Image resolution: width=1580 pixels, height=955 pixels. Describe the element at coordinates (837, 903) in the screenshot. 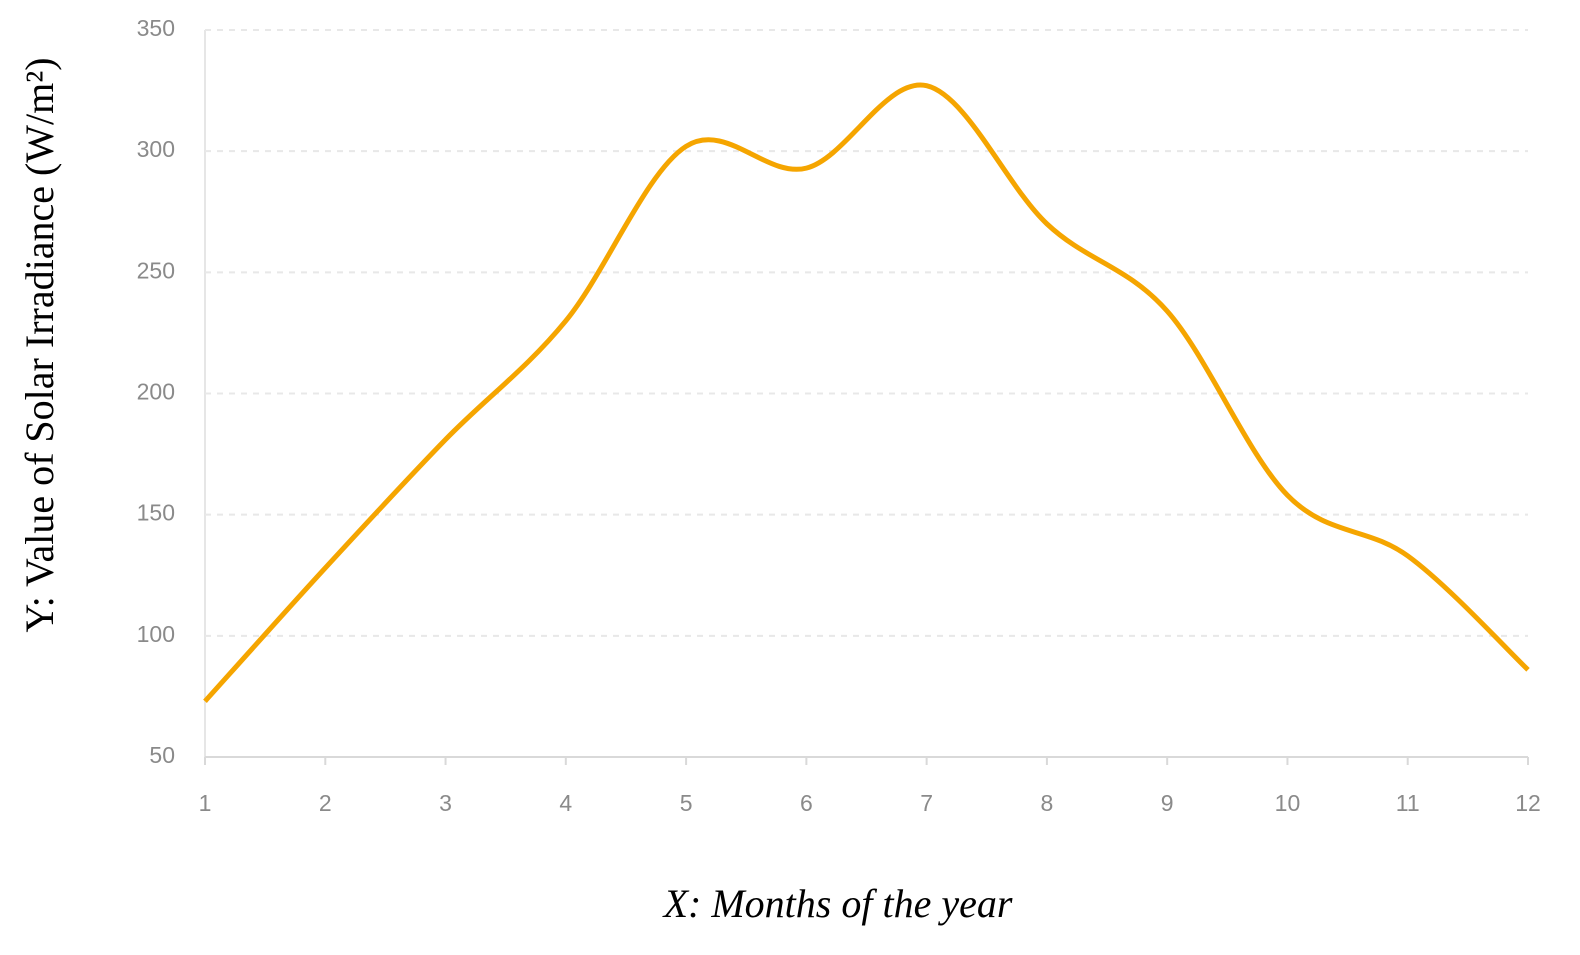

I see `x-axis-title: X: Months of the year` at that location.